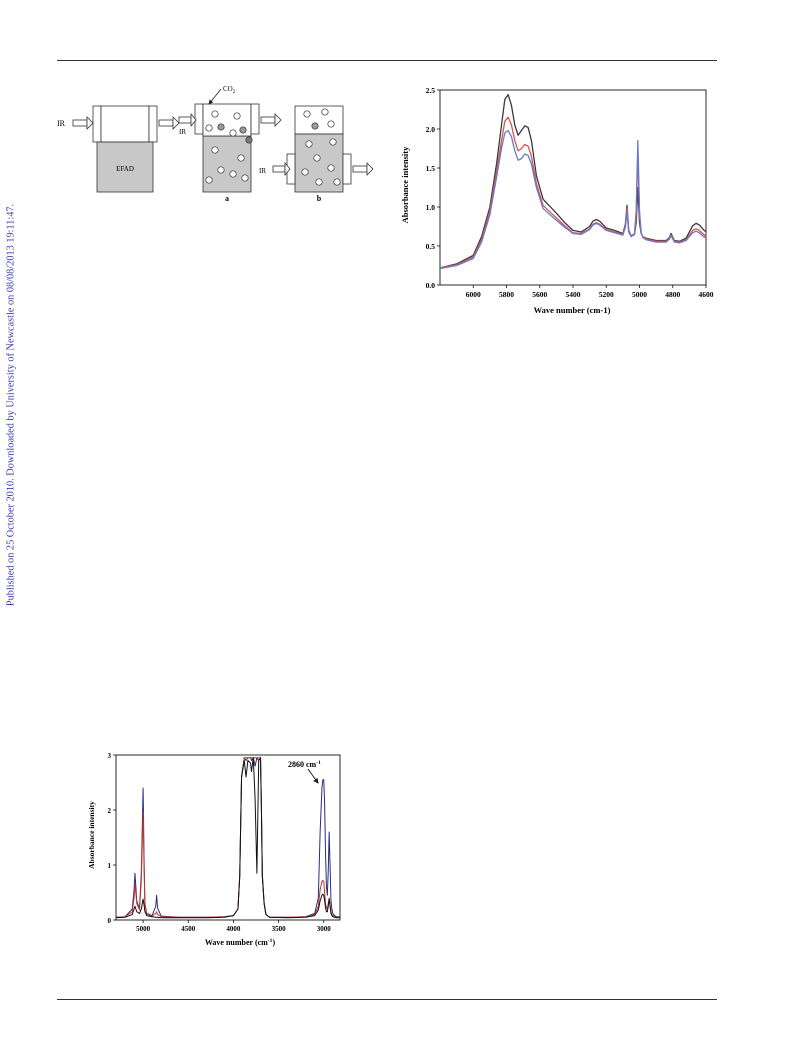 This screenshot has width=793, height=1039. I want to click on ir-out-arrow-b, so click(363, 169).